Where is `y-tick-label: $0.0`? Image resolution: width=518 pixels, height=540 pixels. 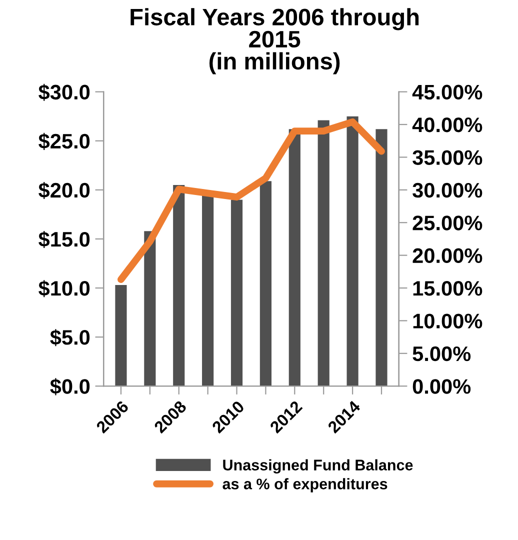
y-tick-label: $0.0 is located at coordinates (70, 387).